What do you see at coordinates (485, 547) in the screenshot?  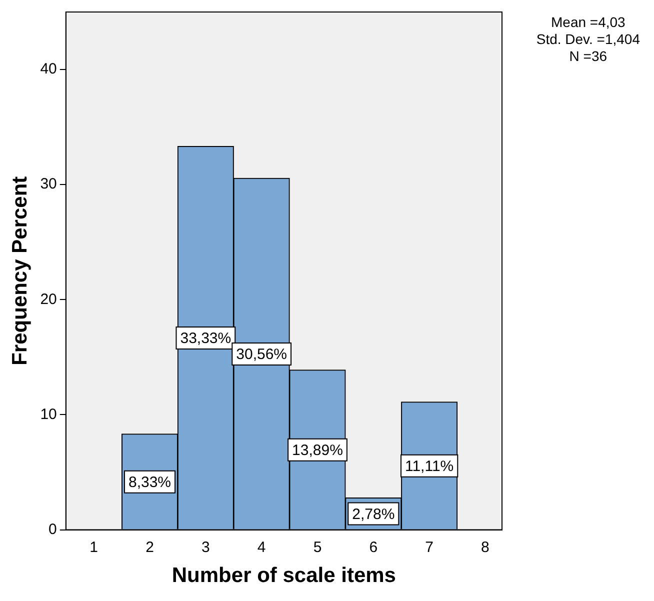 I see `x-tick-label: 8` at bounding box center [485, 547].